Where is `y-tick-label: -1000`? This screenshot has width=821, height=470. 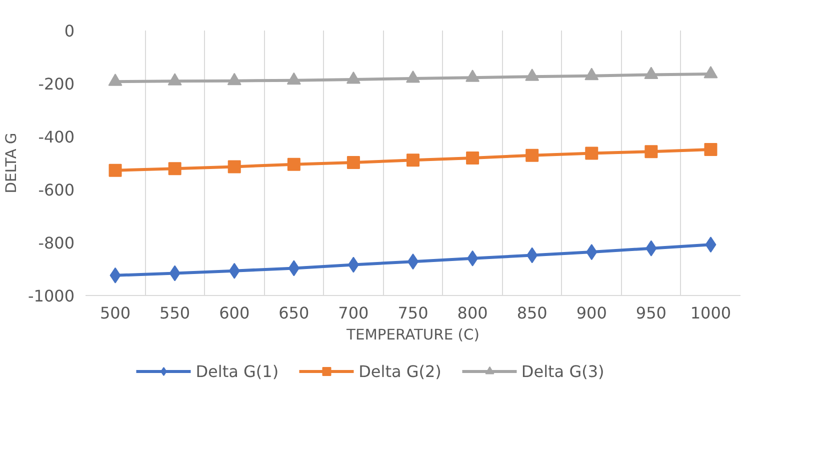
y-tick-label: -1000 is located at coordinates (51, 296).